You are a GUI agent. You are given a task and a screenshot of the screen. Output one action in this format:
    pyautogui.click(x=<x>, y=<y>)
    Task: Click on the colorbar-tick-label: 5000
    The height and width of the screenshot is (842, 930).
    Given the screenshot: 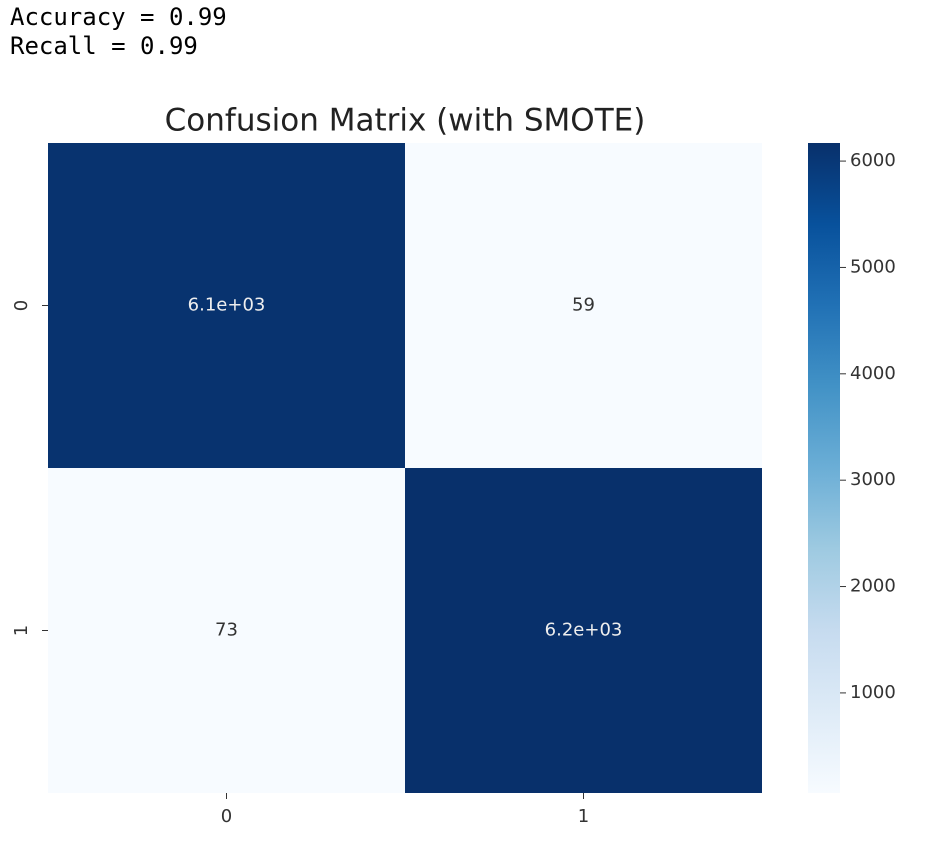 What is the action you would take?
    pyautogui.click(x=873, y=266)
    